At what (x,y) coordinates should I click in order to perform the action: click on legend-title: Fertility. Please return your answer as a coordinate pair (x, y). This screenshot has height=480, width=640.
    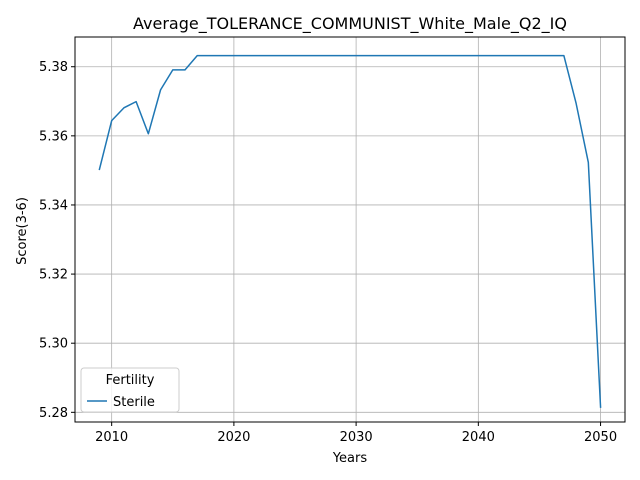
    Looking at the image, I should click on (130, 380).